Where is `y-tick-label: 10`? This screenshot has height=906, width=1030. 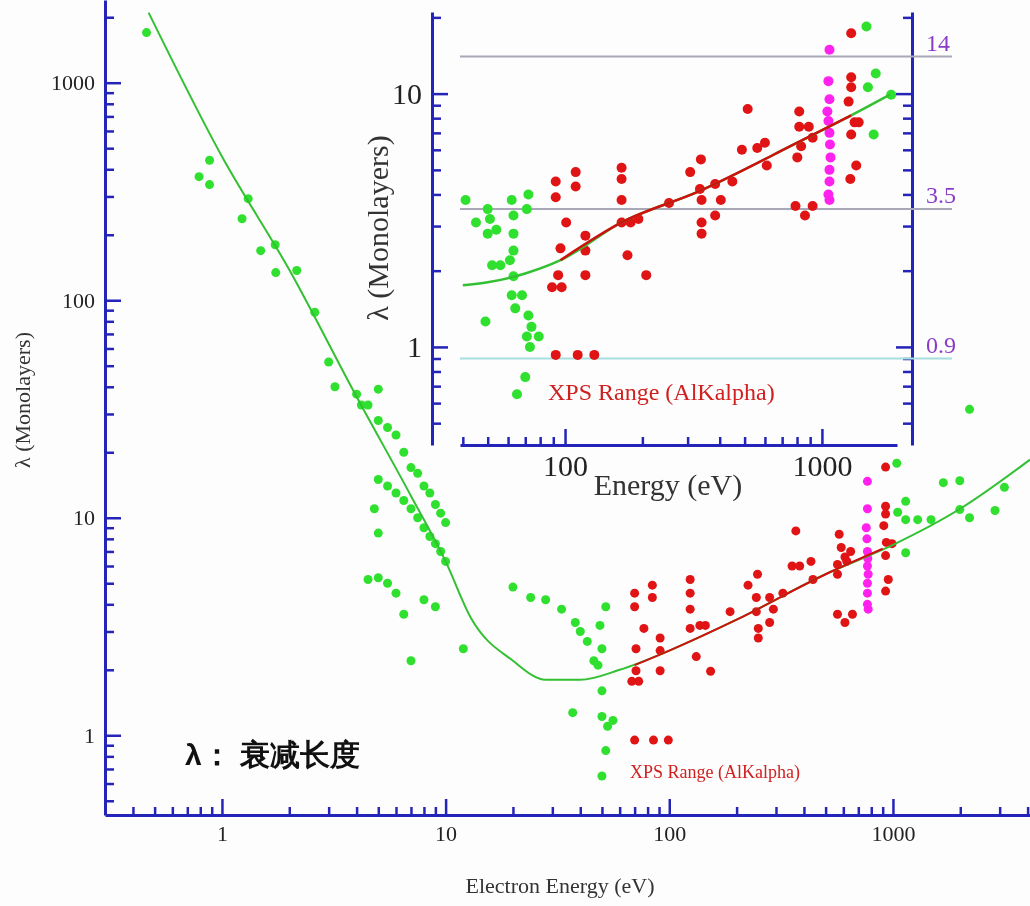 y-tick-label: 10 is located at coordinates (84, 518).